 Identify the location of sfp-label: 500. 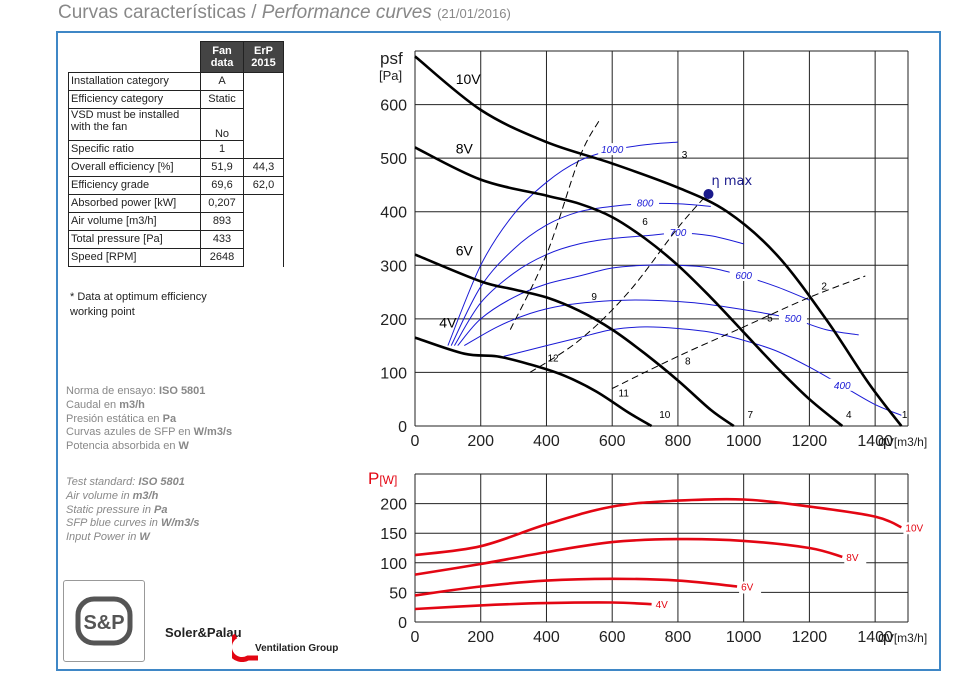
(793, 319).